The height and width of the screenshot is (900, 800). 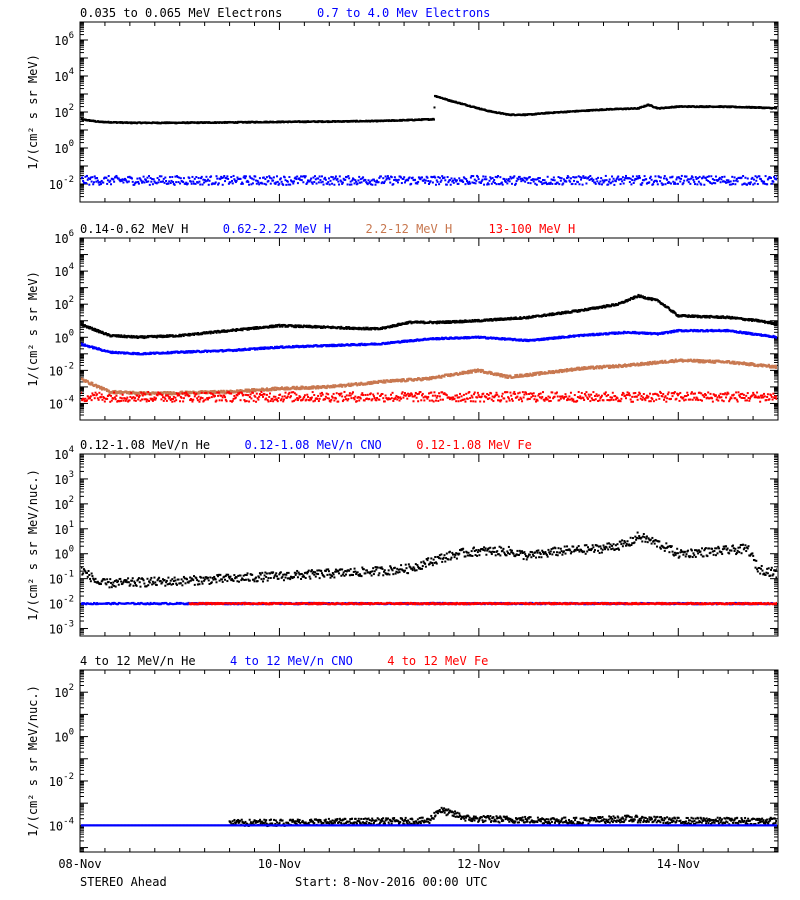 What do you see at coordinates (33, 112) in the screenshot?
I see `y-axis-label: 1/(cm² s sr MeV)` at bounding box center [33, 112].